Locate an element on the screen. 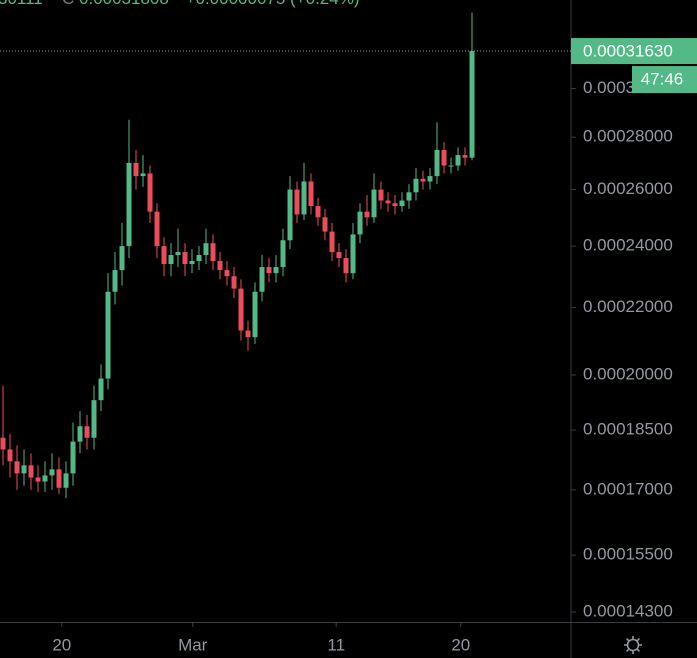 This screenshot has width=697, height=658. y-tick-label: 0.00024000 is located at coordinates (628, 245).